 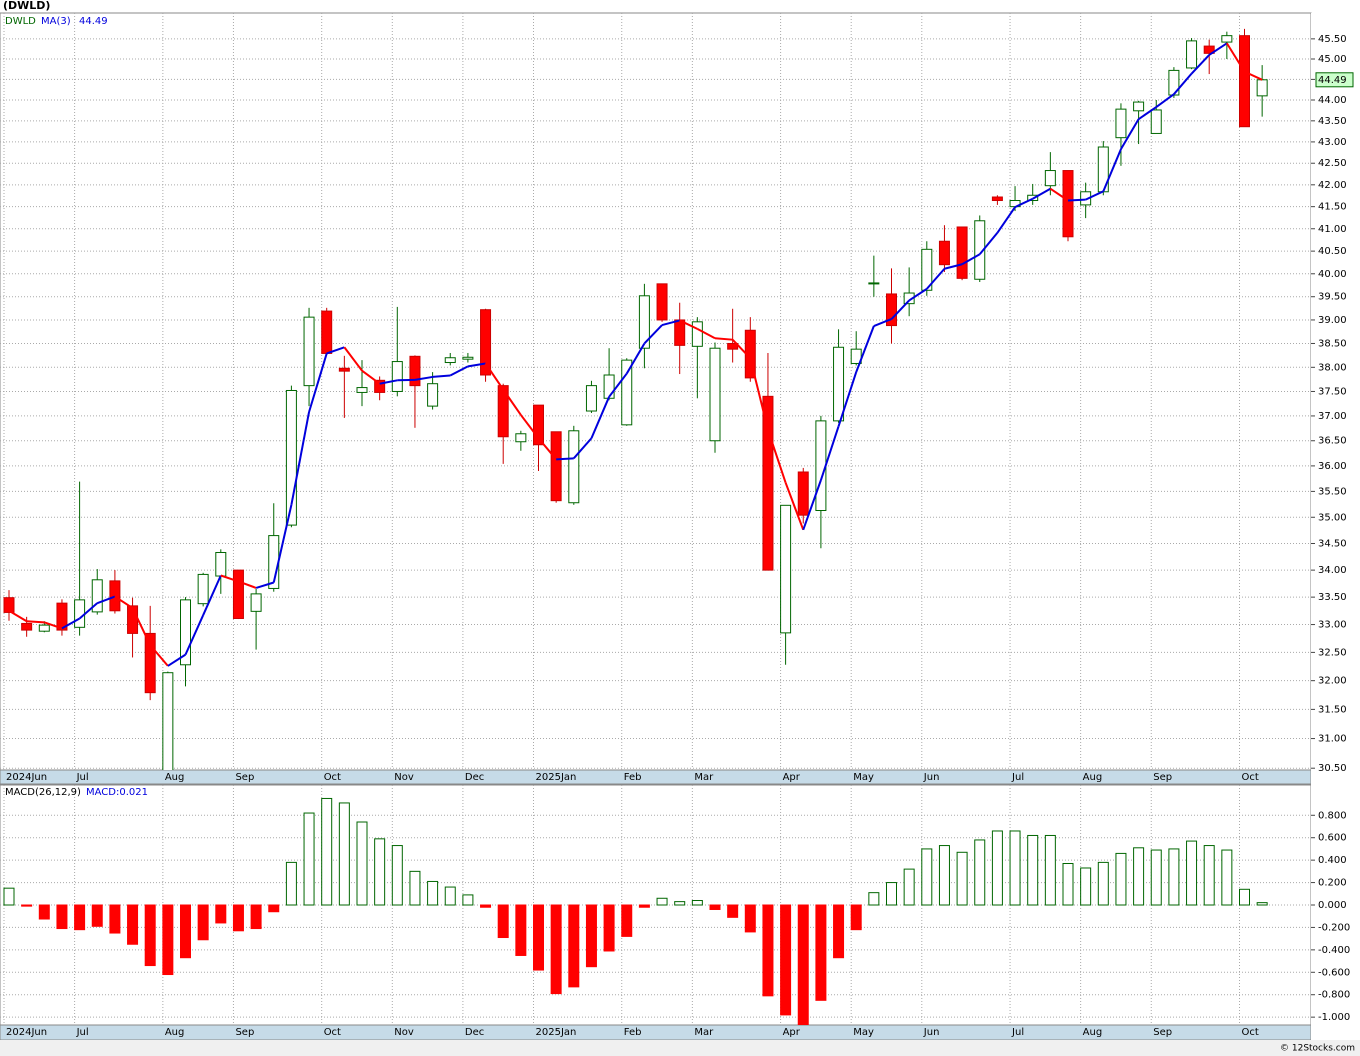 What do you see at coordinates (474, 777) in the screenshot?
I see `x-tick-label: Dec` at bounding box center [474, 777].